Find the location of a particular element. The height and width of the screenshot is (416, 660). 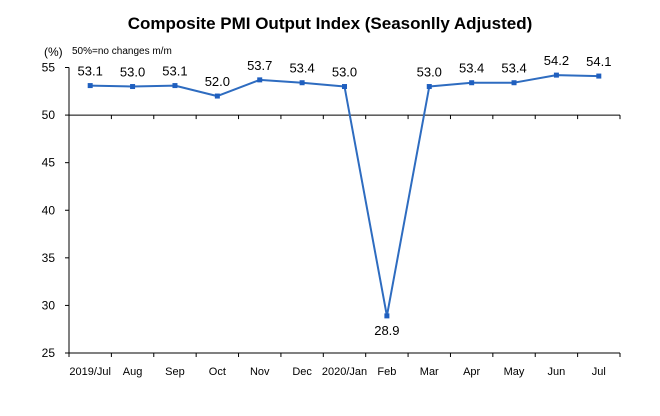

x-tick-label: Apr is located at coordinates (471, 372).